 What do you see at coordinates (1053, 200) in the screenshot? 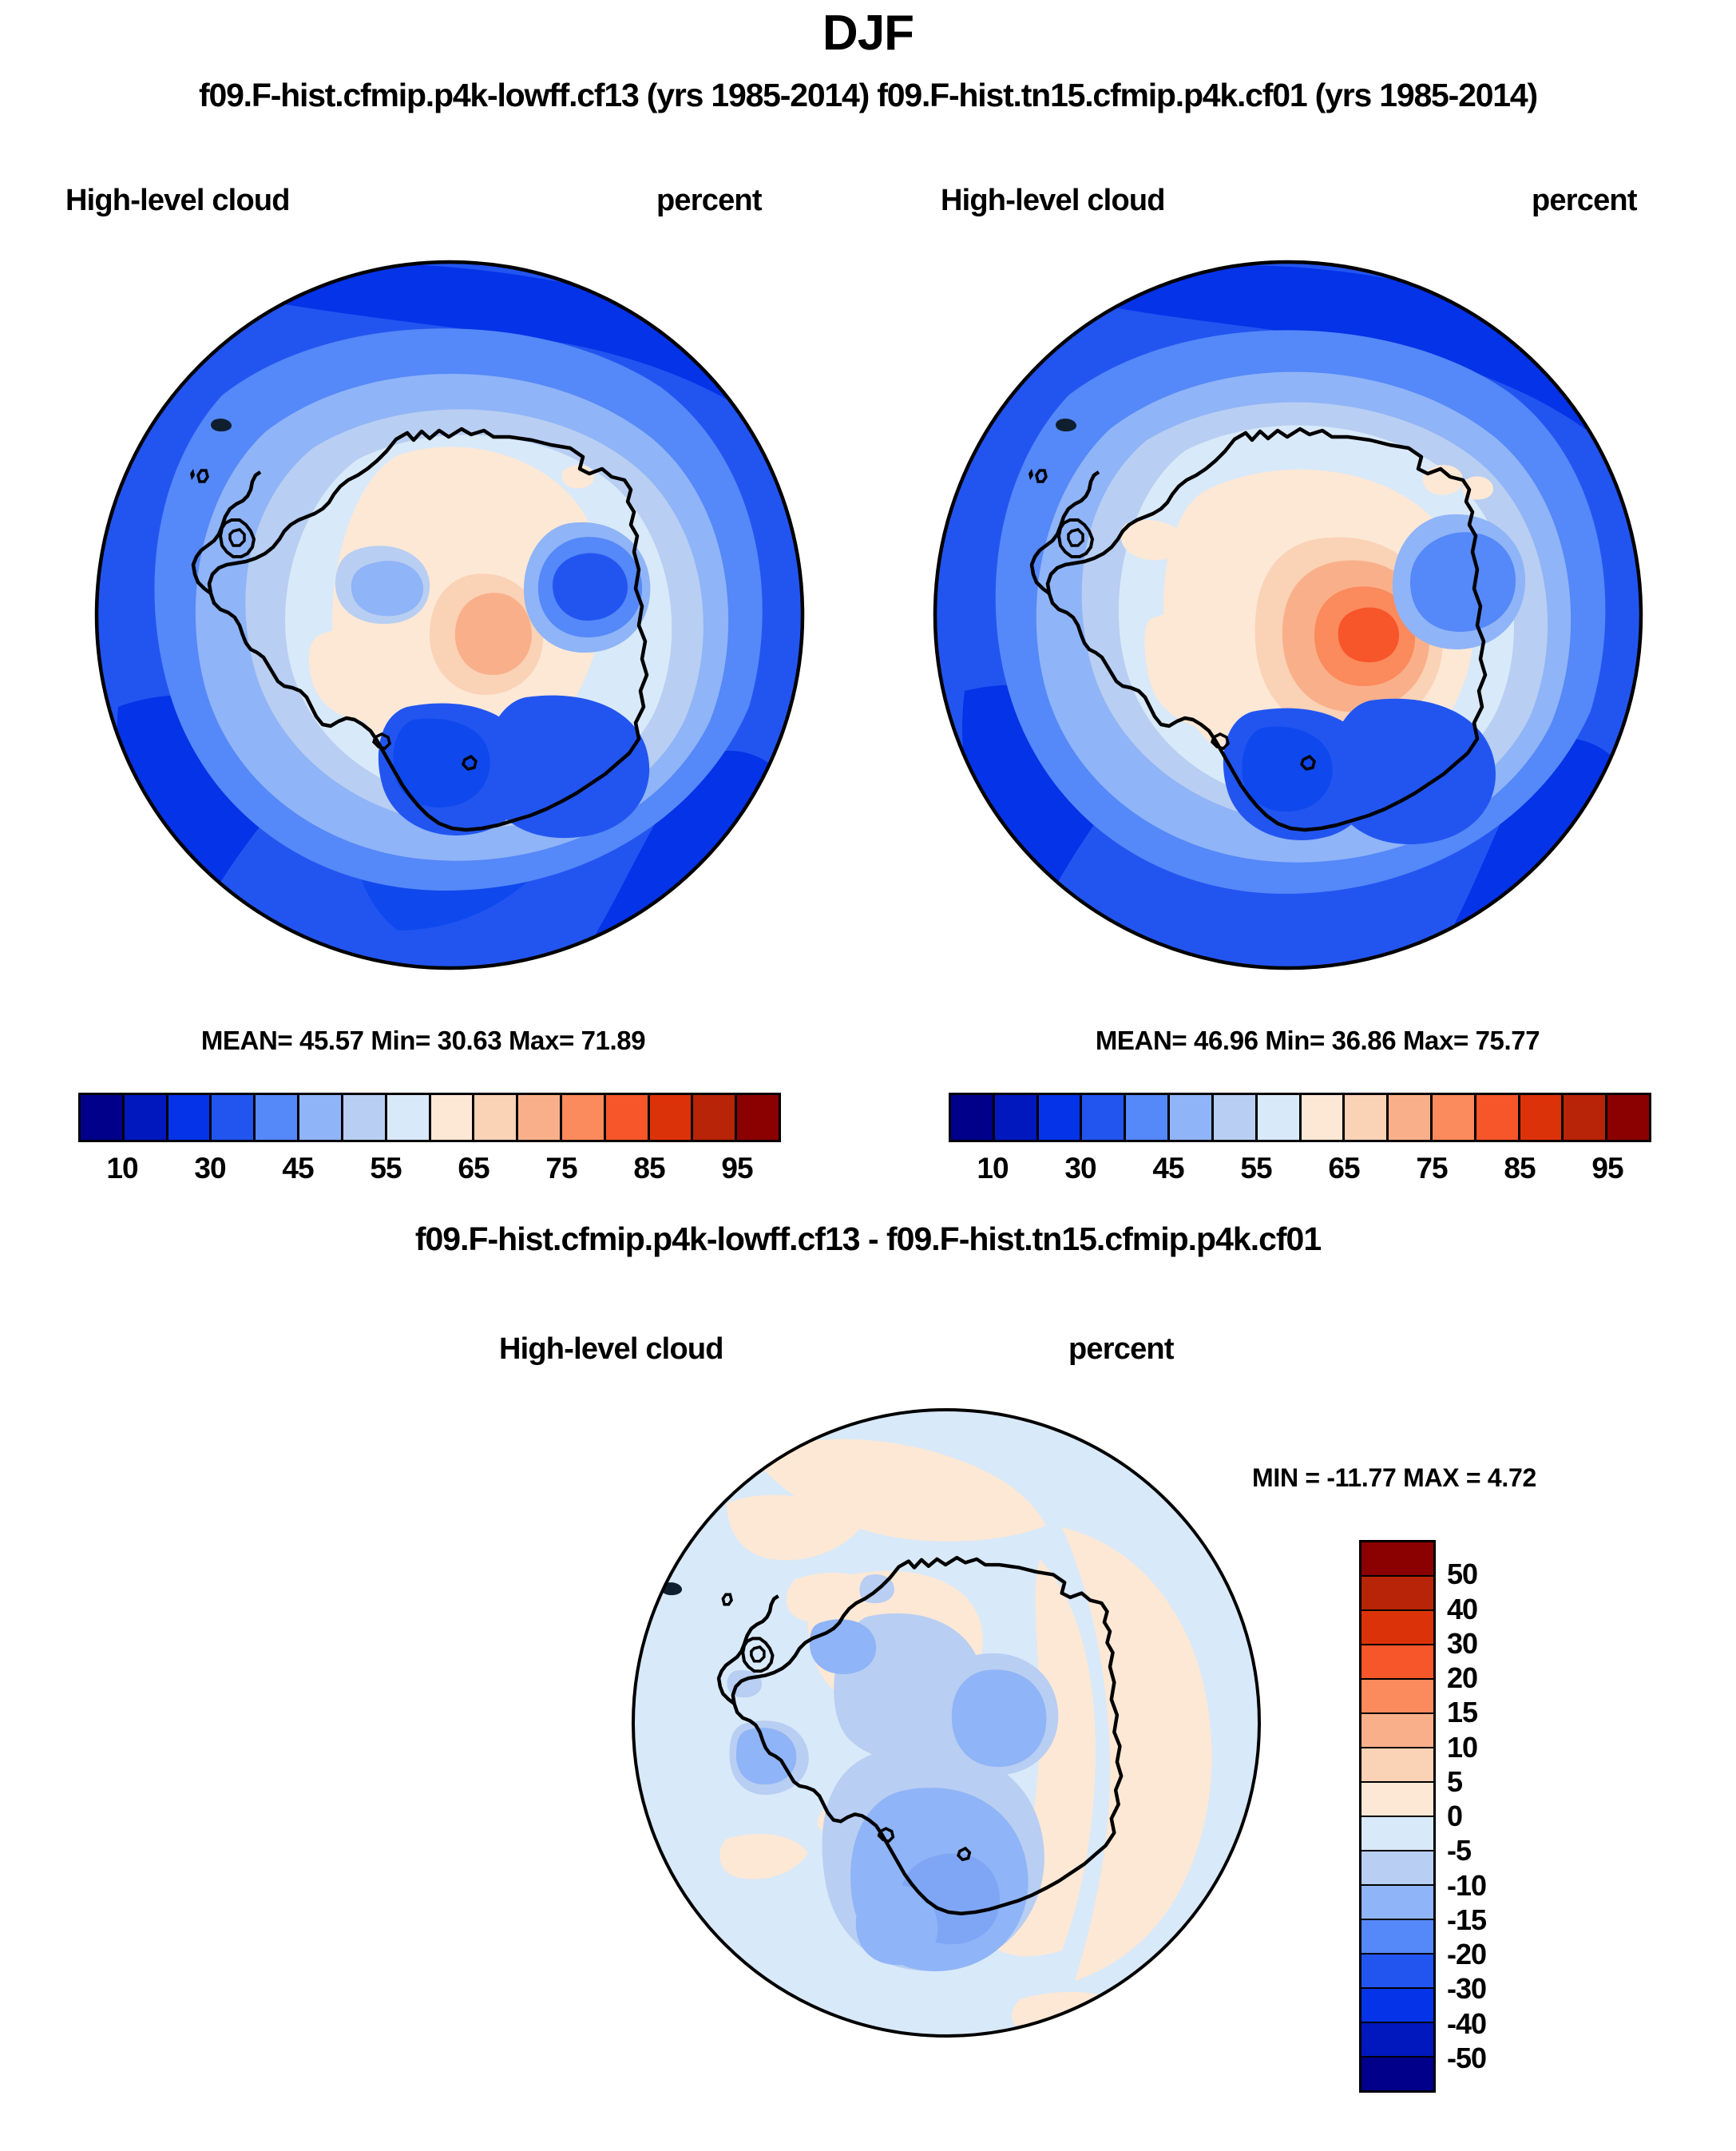
I see `right-panel-variable-label: High-level cloud` at bounding box center [1053, 200].